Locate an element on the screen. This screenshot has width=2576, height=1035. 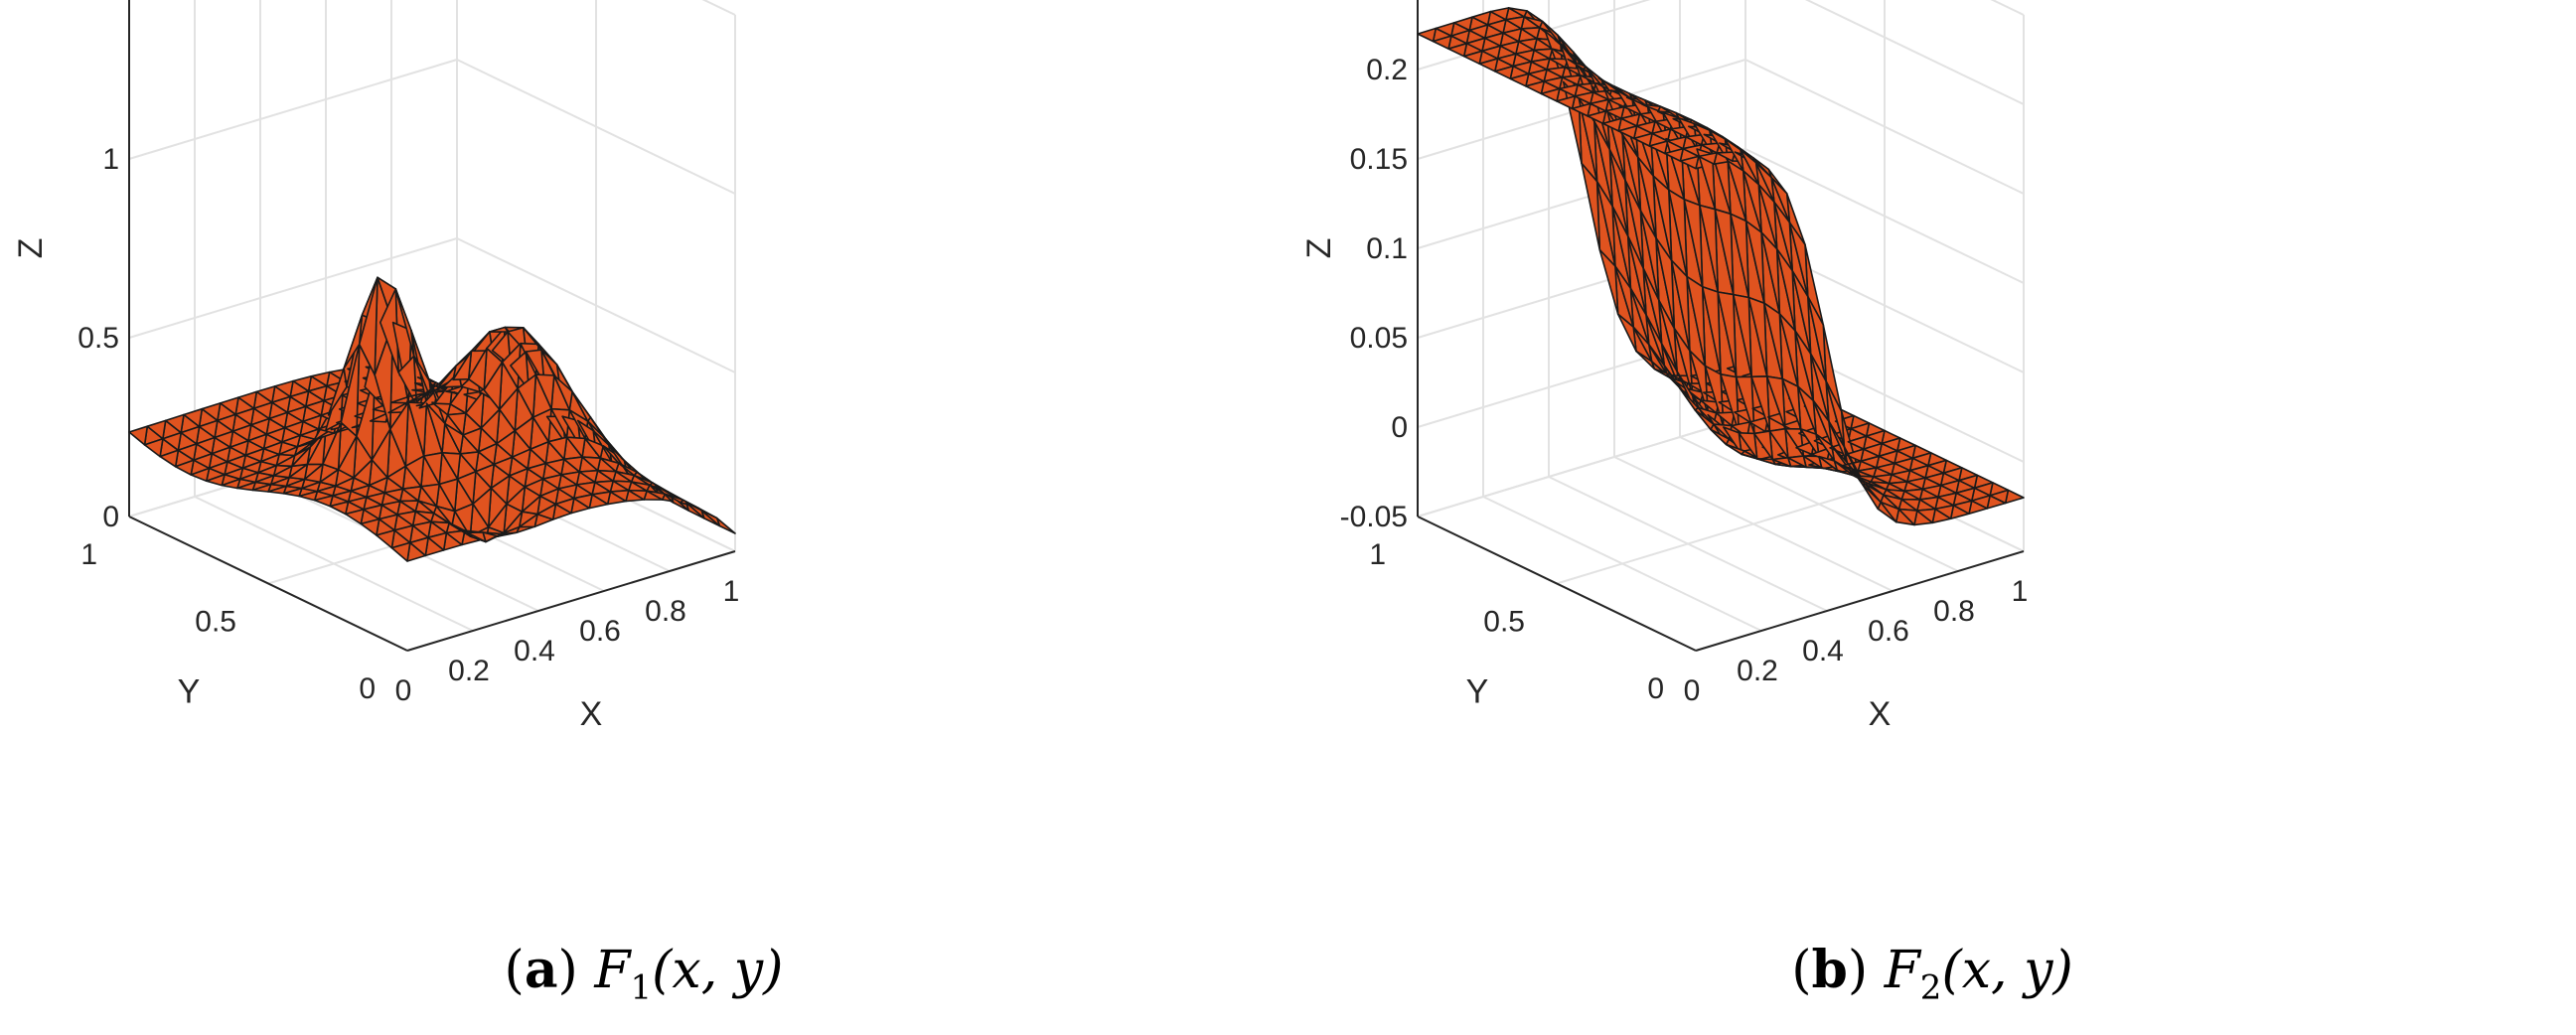
x-tick-label: 0.4 is located at coordinates (1823, 651).